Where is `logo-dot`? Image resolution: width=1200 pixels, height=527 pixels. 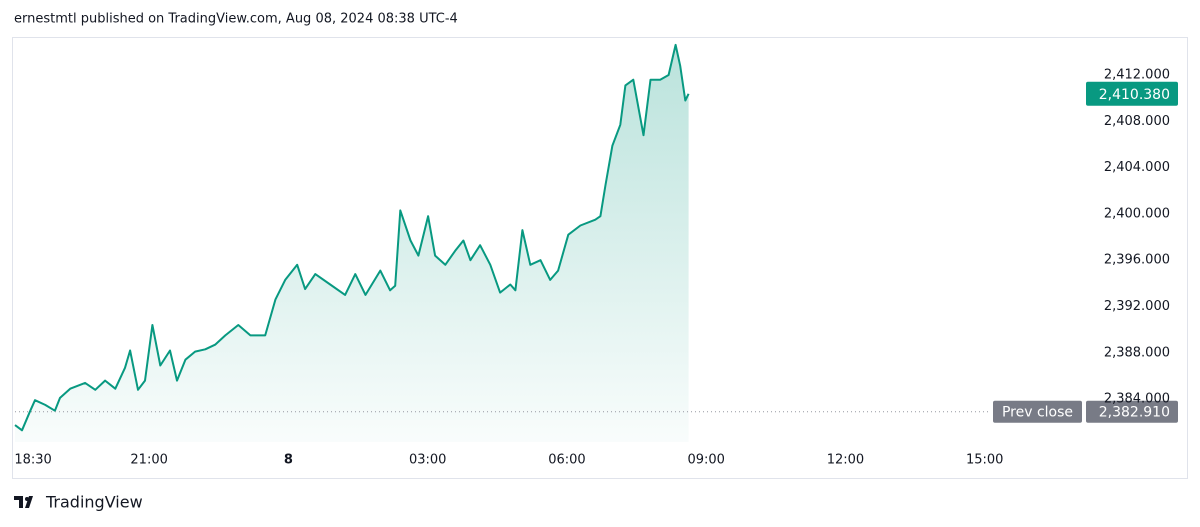
logo-dot is located at coordinates (27, 499).